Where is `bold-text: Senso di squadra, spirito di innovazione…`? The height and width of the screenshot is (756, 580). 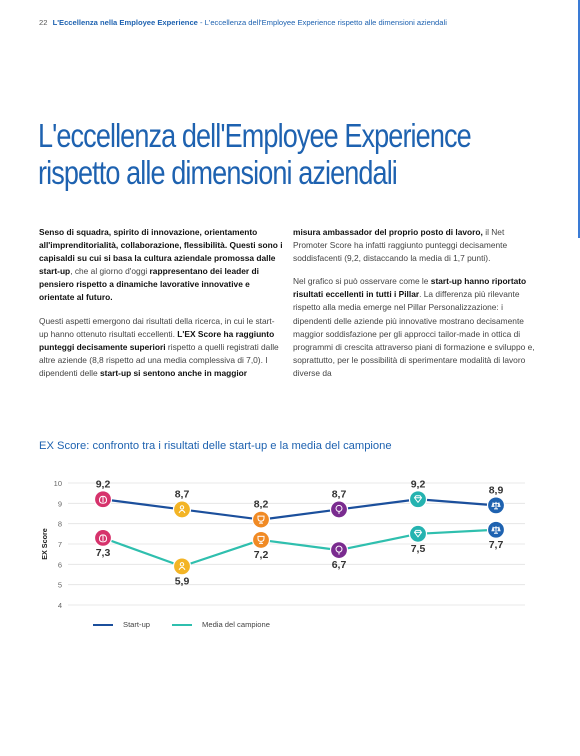
bold-text: Senso di squadra, spirito di innovazione… is located at coordinates (161, 252).